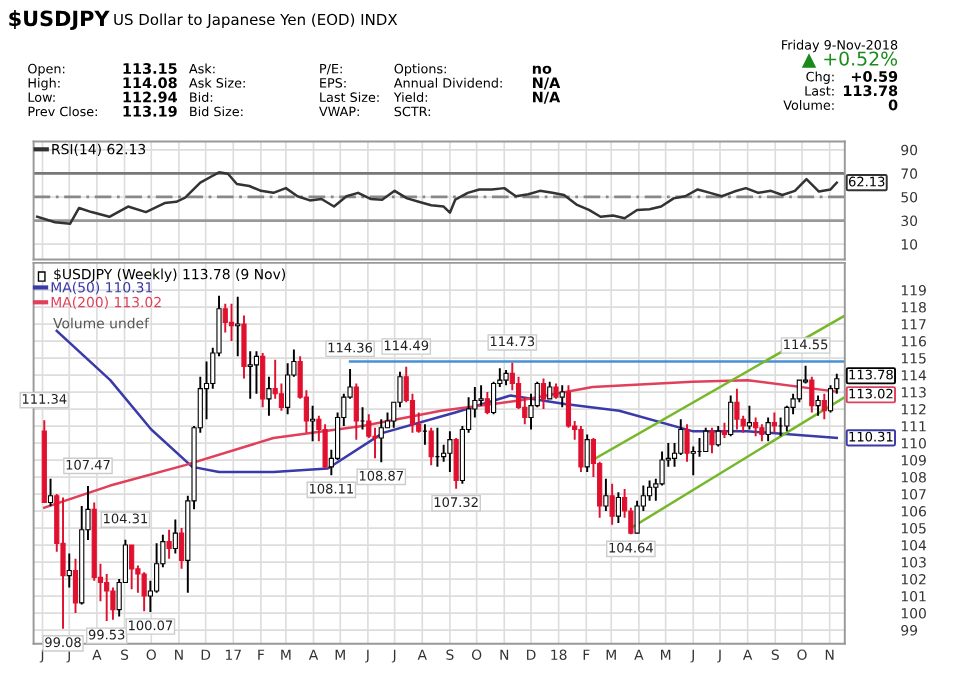 The width and height of the screenshot is (960, 674). I want to click on line-series, so click(437, 198).